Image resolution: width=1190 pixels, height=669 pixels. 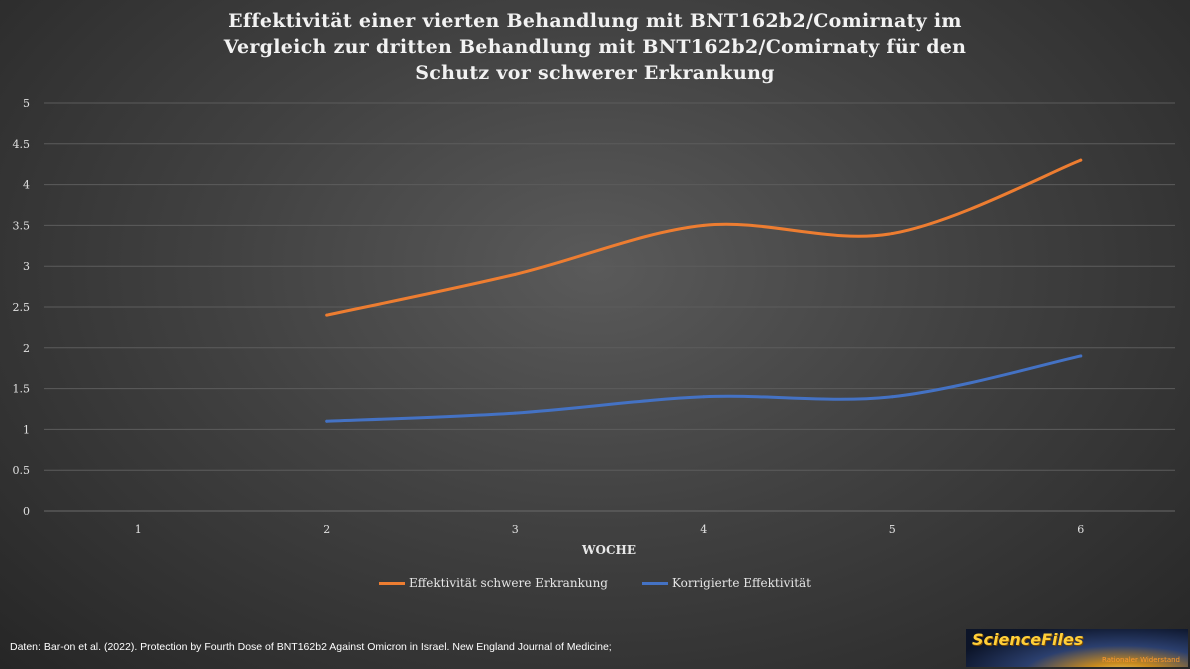 I want to click on legend-label-severe: Effektivität schwere Erkrankung, so click(x=508, y=583).